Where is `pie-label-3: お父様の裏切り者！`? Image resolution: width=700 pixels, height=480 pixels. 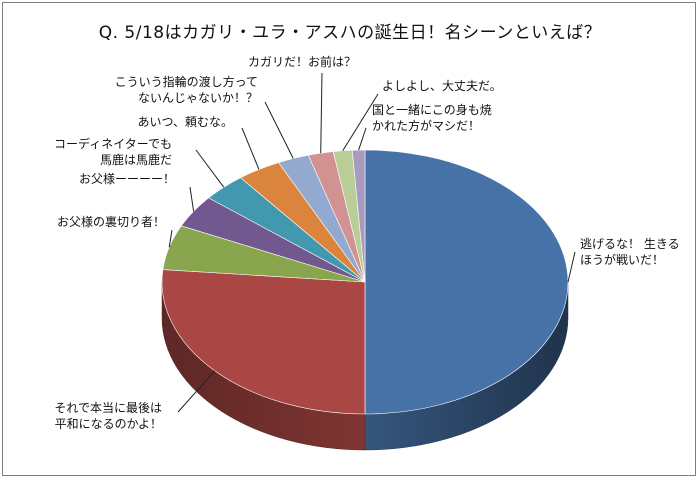 pie-label-3: お父様の裏切り者！ is located at coordinates (111, 221).